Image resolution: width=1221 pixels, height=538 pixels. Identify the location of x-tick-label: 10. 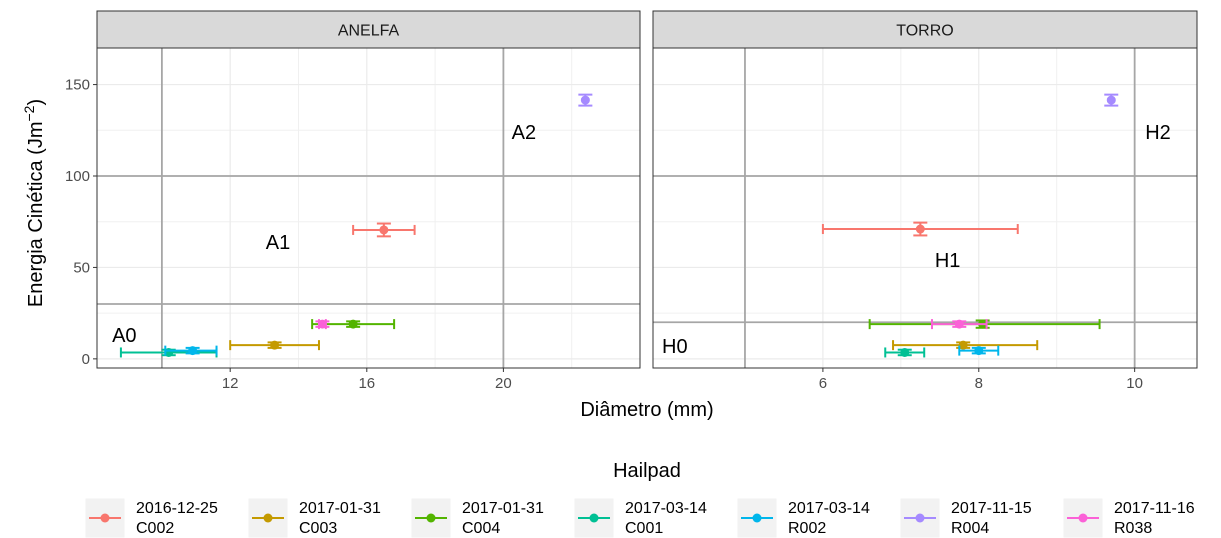
(1134, 383).